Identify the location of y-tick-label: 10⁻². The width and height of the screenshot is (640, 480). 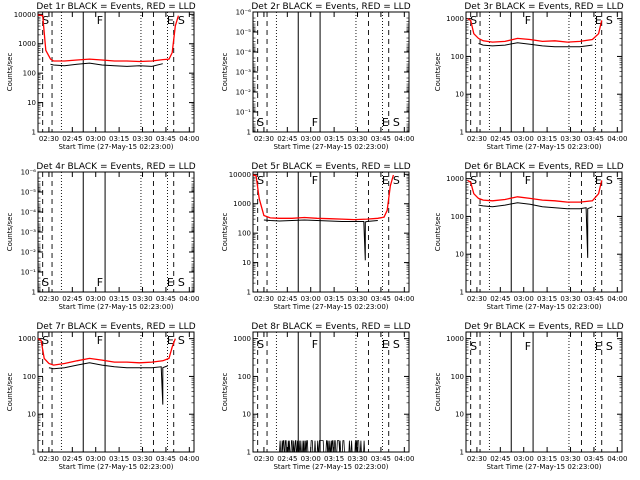
(244, 93).